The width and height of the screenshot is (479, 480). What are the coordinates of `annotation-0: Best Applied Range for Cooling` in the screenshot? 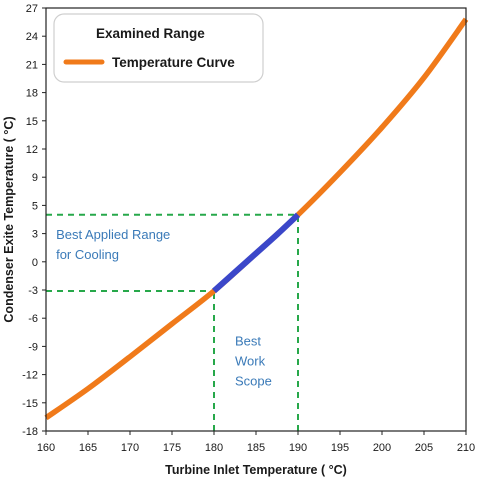 It's located at (113, 244).